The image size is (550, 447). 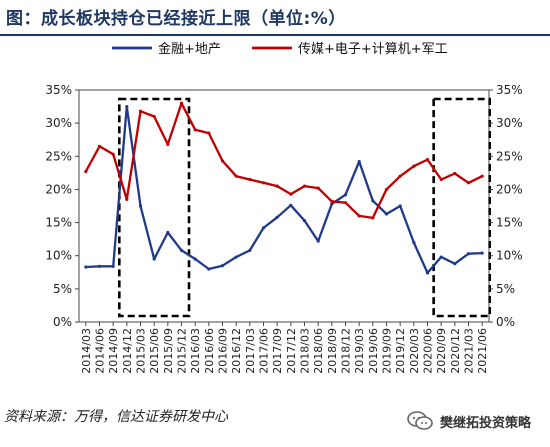 I want to click on x-tick-label: 2020/12, so click(x=455, y=351).